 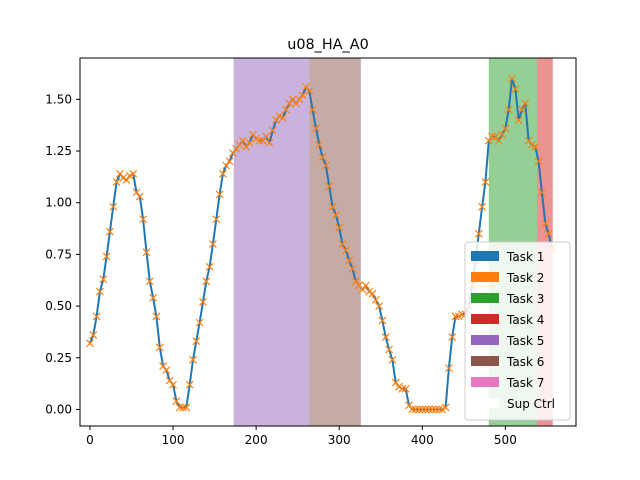 What do you see at coordinates (173, 440) in the screenshot?
I see `x-tick-label: 100` at bounding box center [173, 440].